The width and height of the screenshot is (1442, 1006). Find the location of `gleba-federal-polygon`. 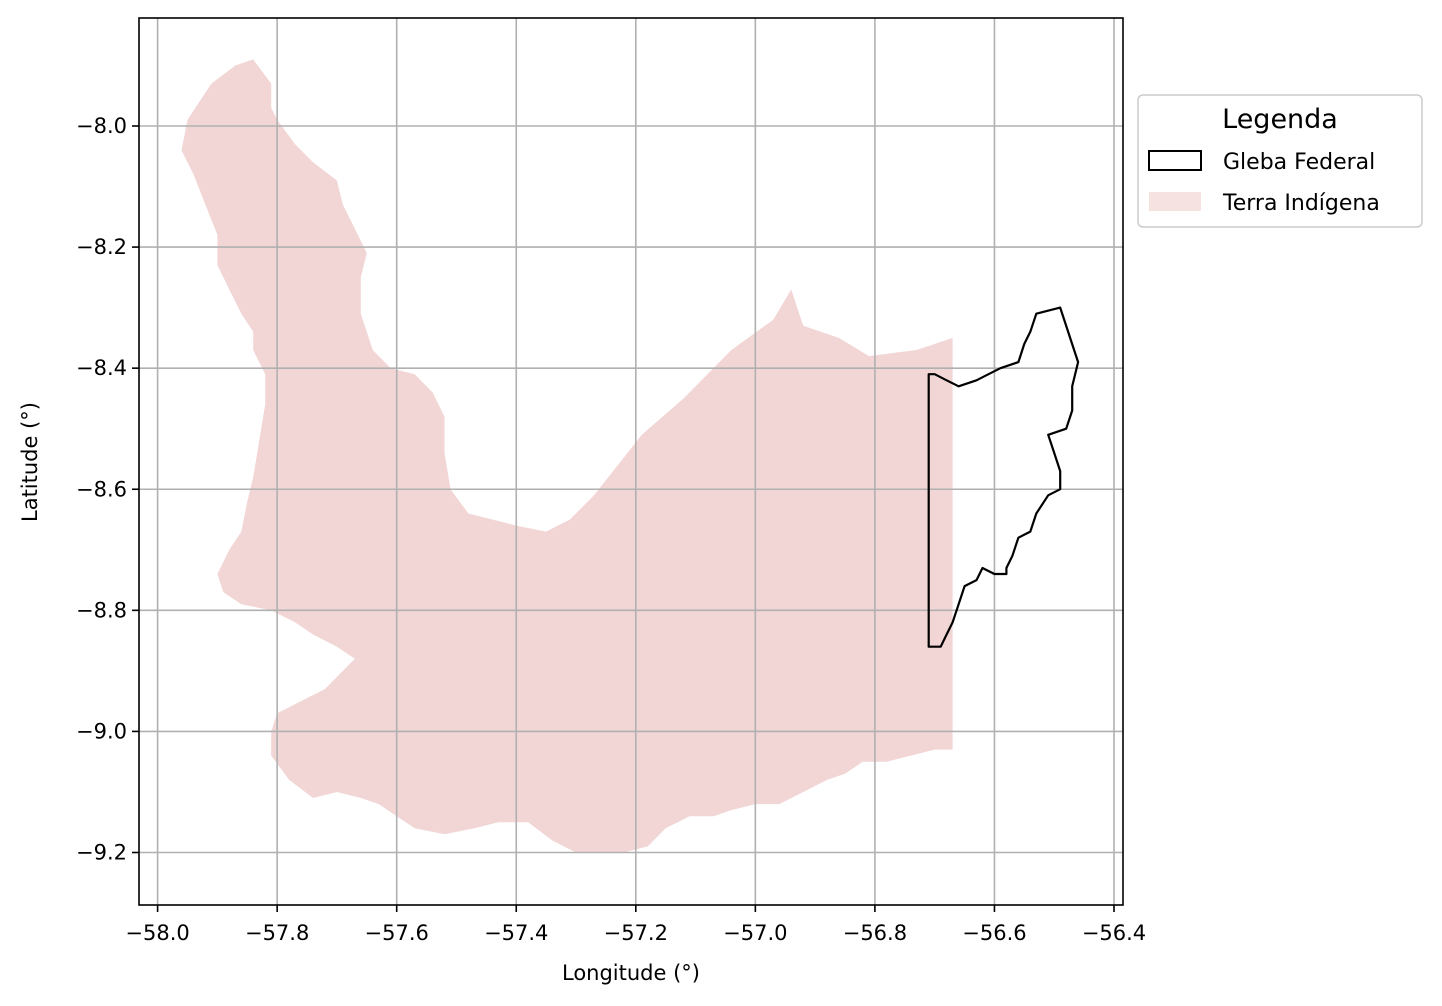

gleba-federal-polygon is located at coordinates (1003, 477).